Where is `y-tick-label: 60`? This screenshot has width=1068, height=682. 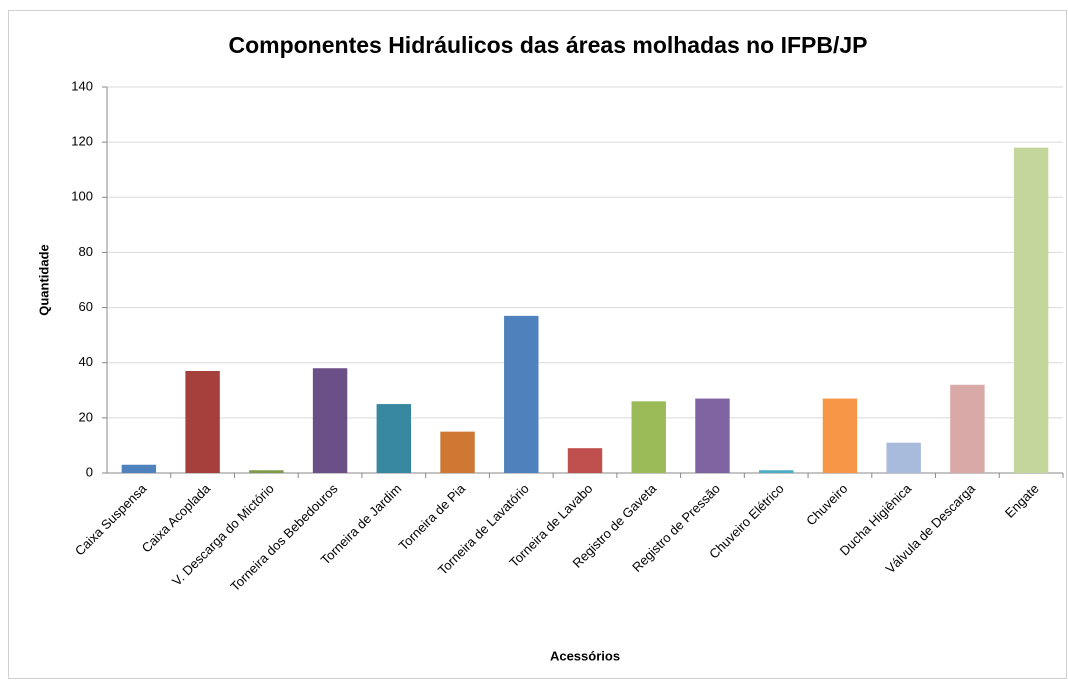 y-tick-label: 60 is located at coordinates (86, 306).